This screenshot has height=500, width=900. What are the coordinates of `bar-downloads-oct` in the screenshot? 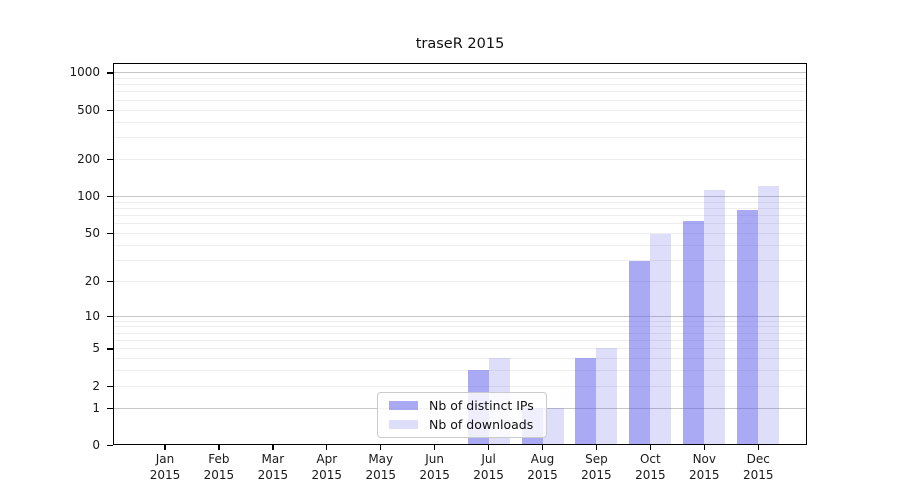 It's located at (661, 339).